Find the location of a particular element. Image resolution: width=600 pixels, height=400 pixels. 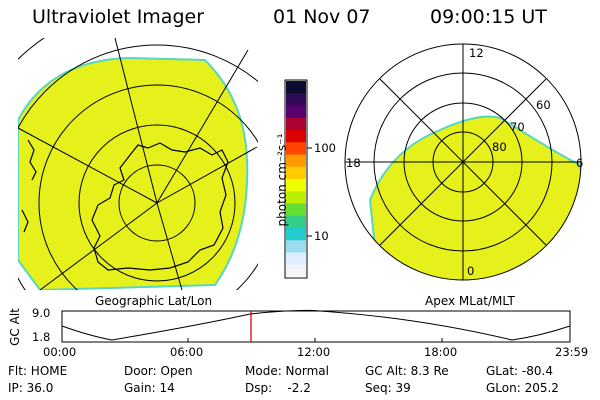

apex-panel-caption: Apex MLat/MLT is located at coordinates (470, 301).